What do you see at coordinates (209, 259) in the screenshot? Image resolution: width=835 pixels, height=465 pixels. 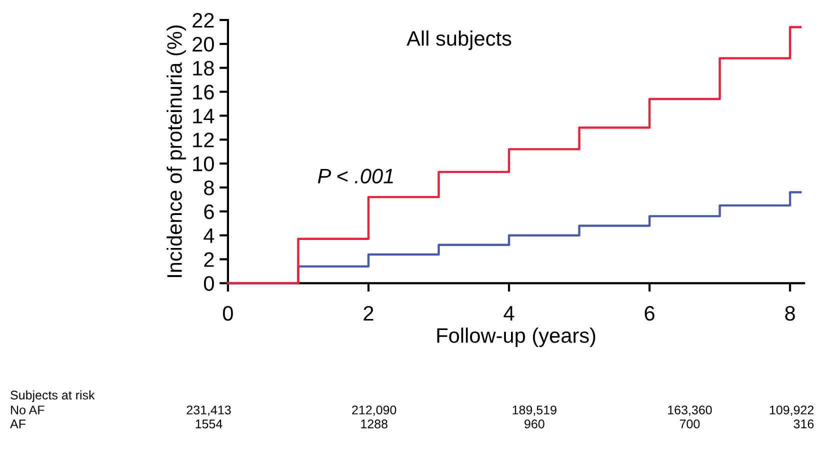 I see `y-tick-label: 2` at bounding box center [209, 259].